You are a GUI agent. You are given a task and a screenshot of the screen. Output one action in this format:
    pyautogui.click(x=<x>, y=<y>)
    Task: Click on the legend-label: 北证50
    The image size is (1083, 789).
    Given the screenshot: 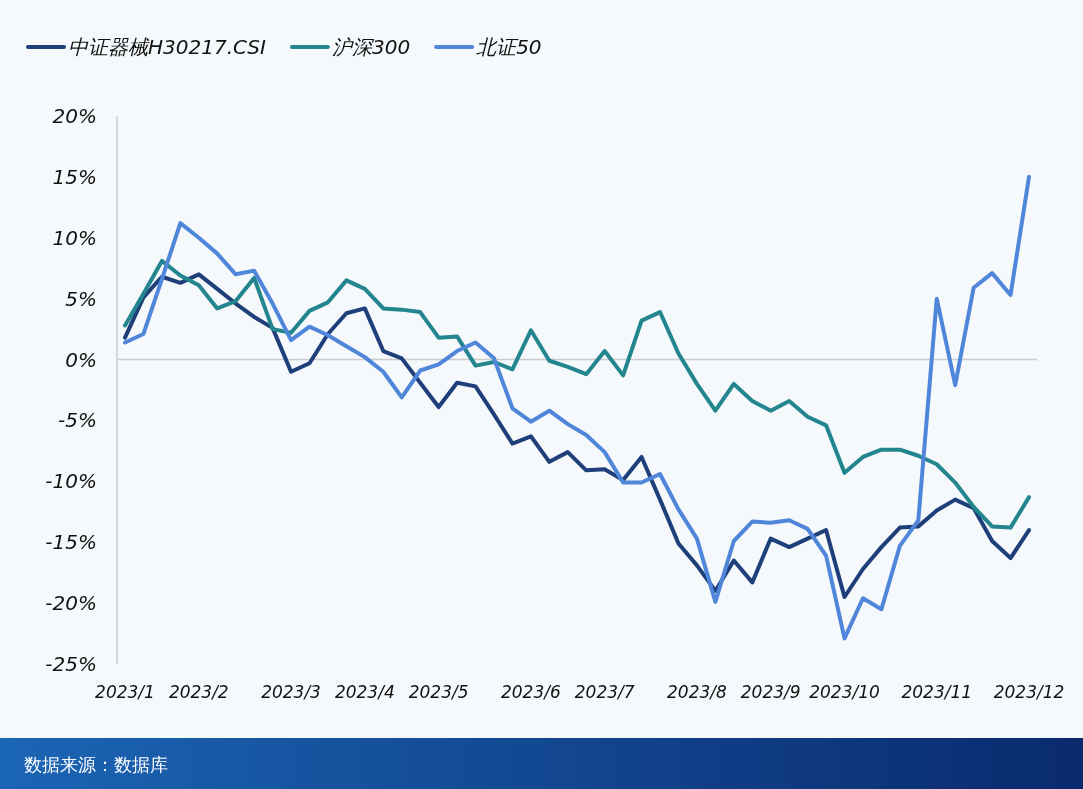 What is the action you would take?
    pyautogui.click(x=509, y=47)
    